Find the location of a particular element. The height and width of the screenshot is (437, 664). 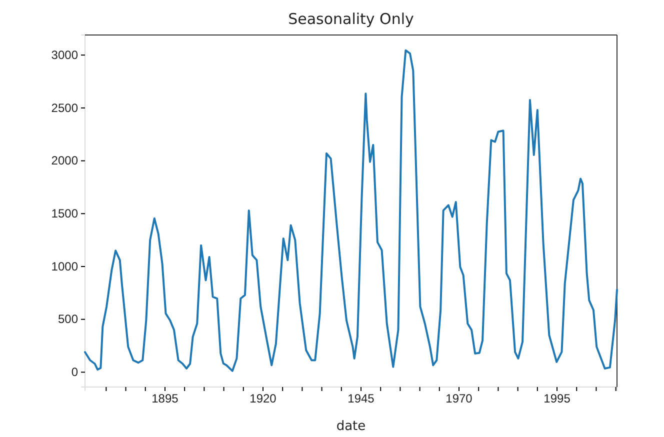

x-tick-label: 1945 is located at coordinates (361, 399).